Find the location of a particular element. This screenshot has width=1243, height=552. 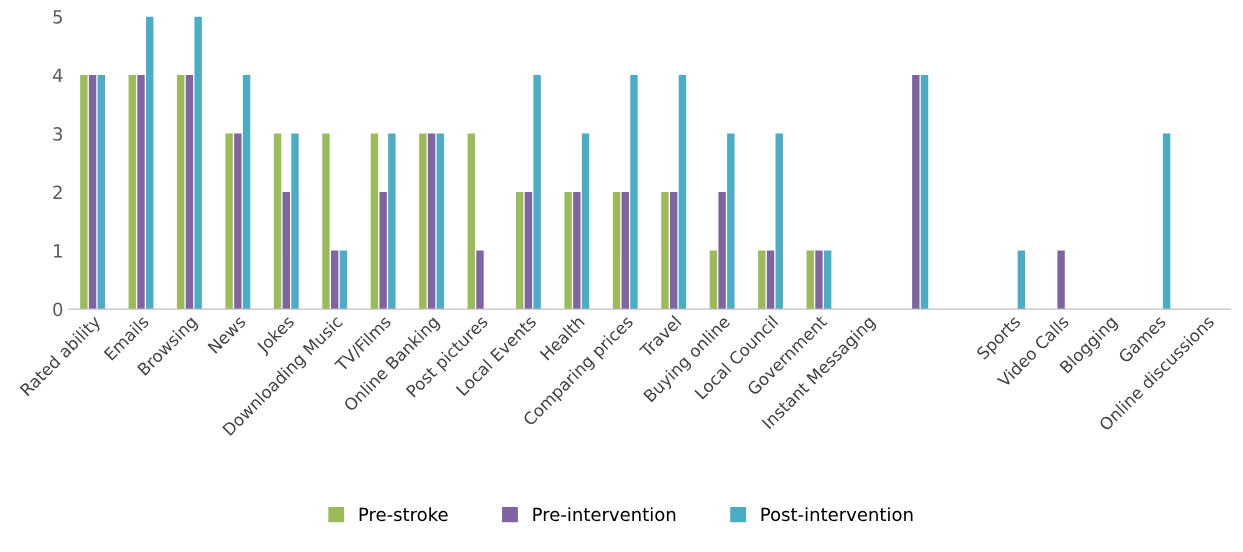

y-tick-label: 5 is located at coordinates (57, 17).